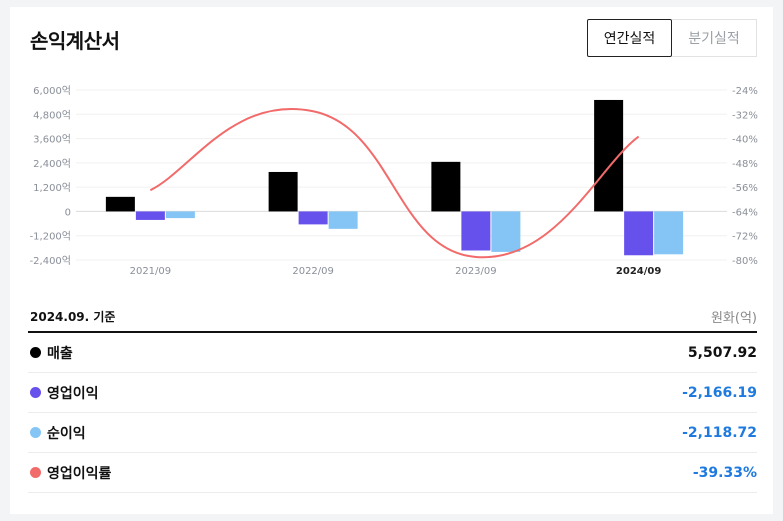 This screenshot has width=783, height=521. What do you see at coordinates (52, 91) in the screenshot?
I see `y-tick-label: 6,000억` at bounding box center [52, 91].